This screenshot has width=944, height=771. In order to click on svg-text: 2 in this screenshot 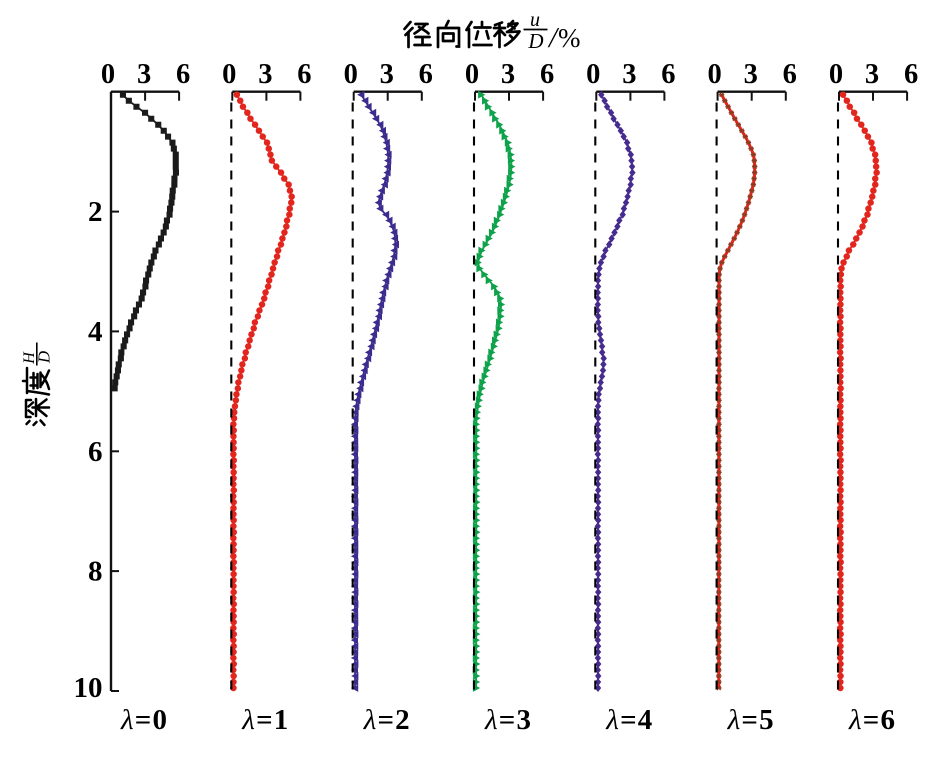, I will do `click(95, 212)`.